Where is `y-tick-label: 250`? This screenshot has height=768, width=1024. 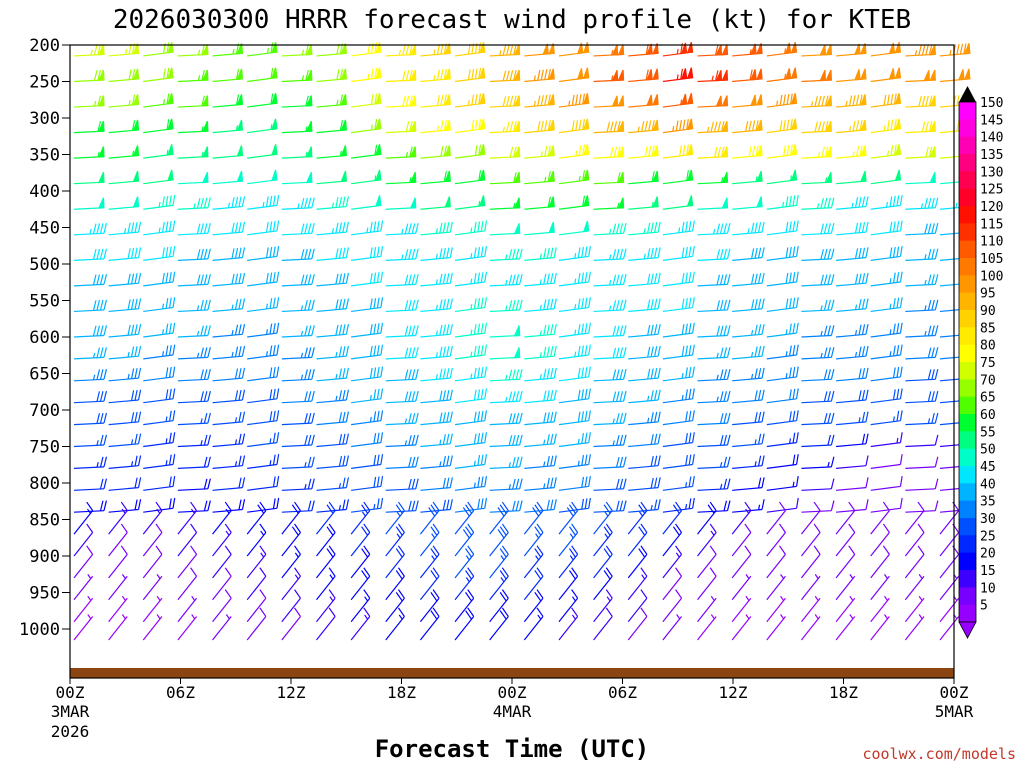
y-tick-label: 250 is located at coordinates (44, 83).